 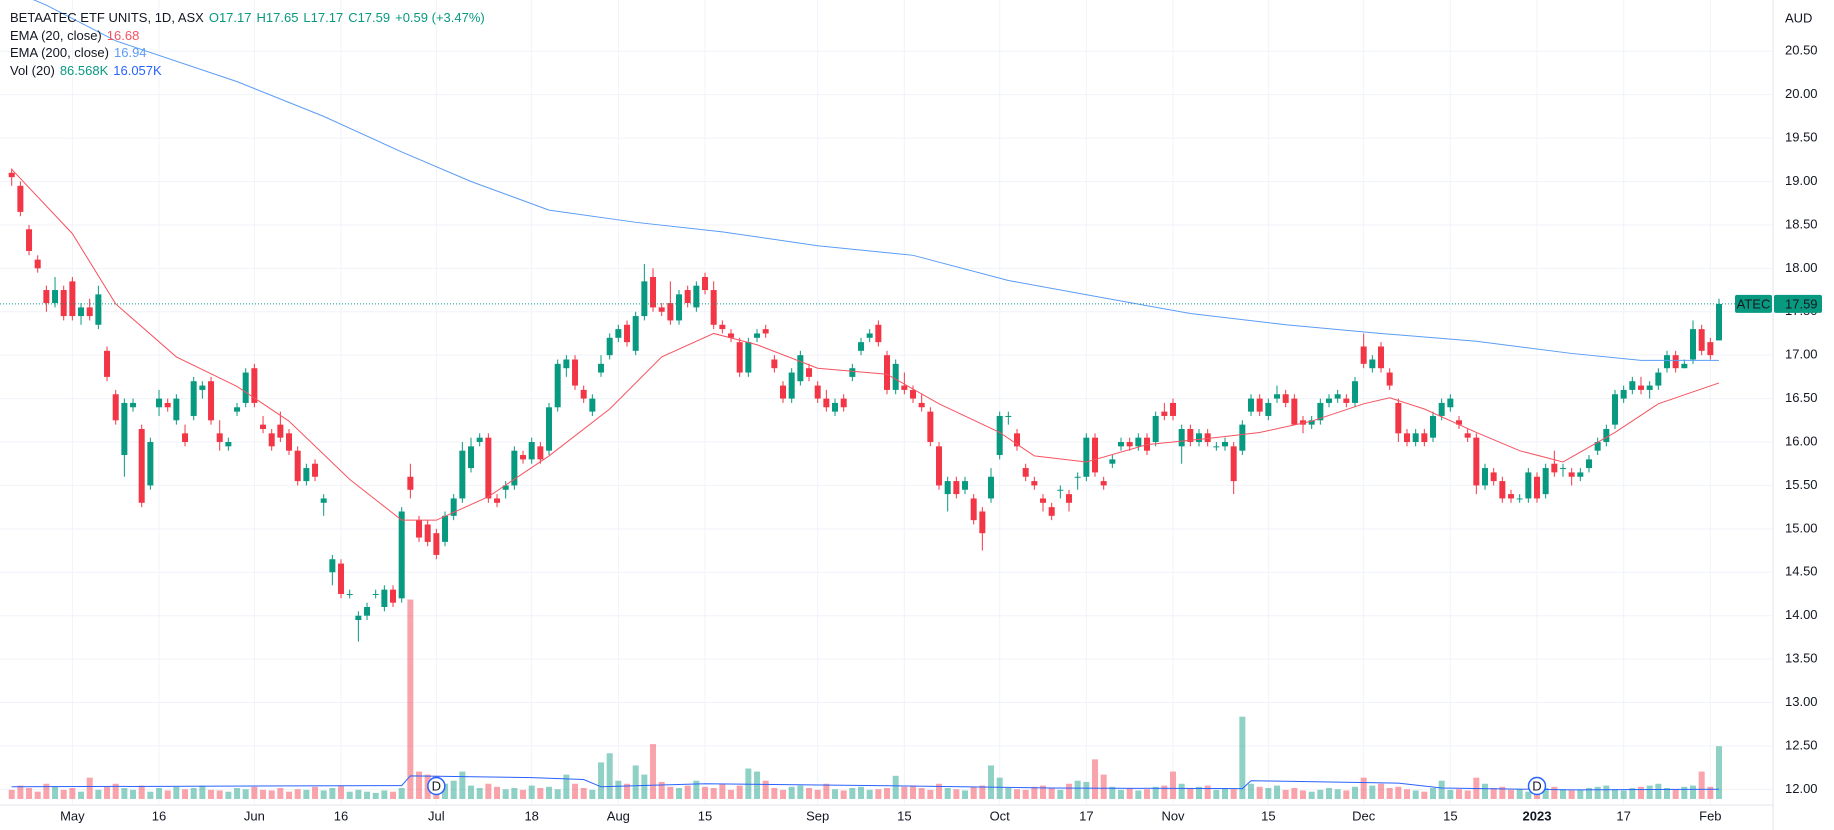 I want to click on x-tick-label: Feb, so click(x=1710, y=815).